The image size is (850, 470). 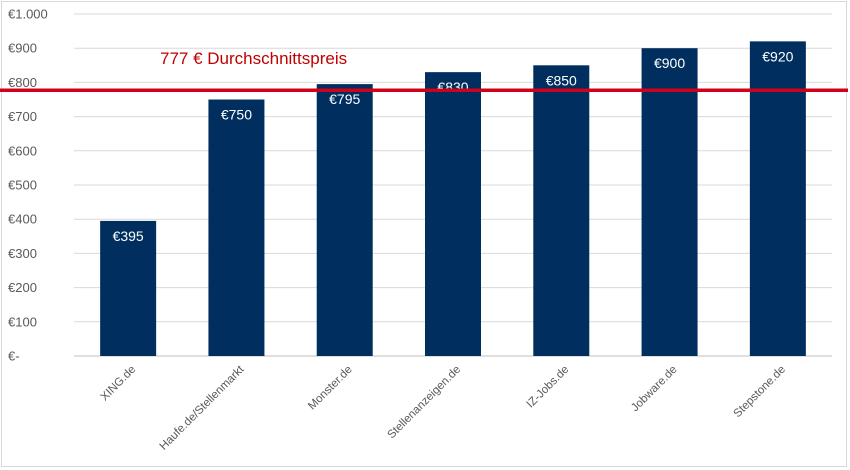 What do you see at coordinates (22, 287) in the screenshot?
I see `y-tick-label: €200` at bounding box center [22, 287].